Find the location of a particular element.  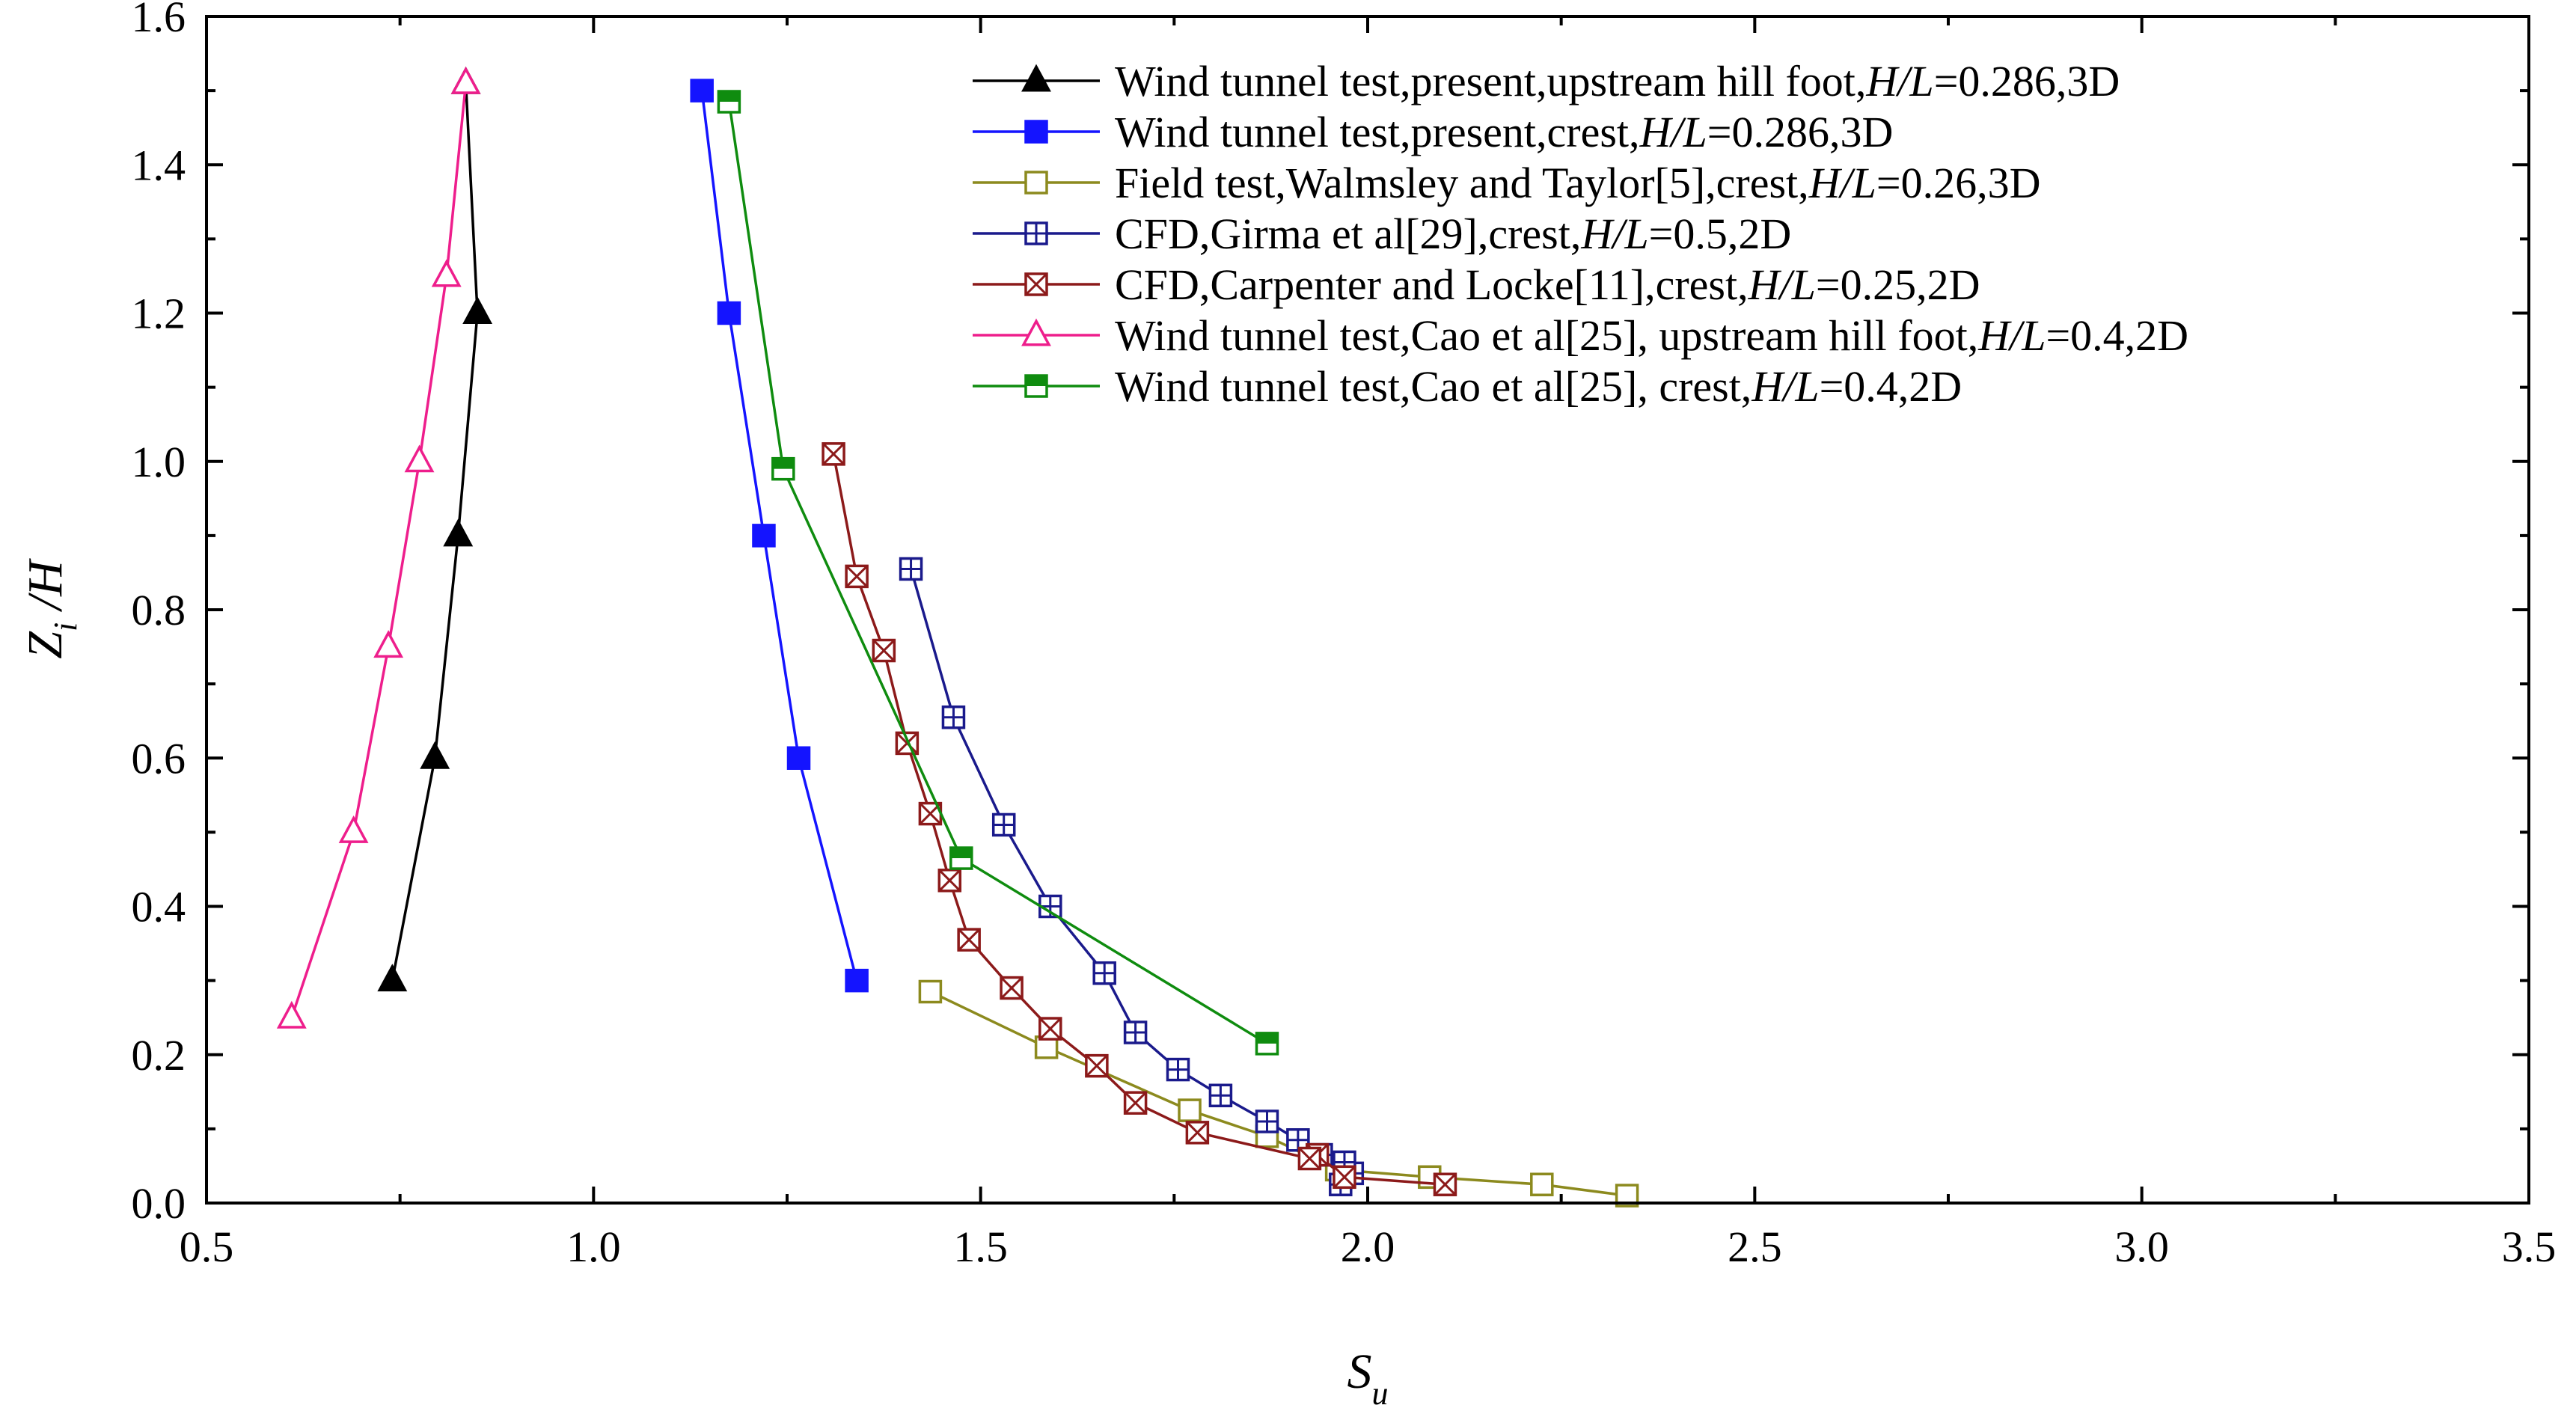

y-axis-title-suffix: /H is located at coordinates (46, 590).